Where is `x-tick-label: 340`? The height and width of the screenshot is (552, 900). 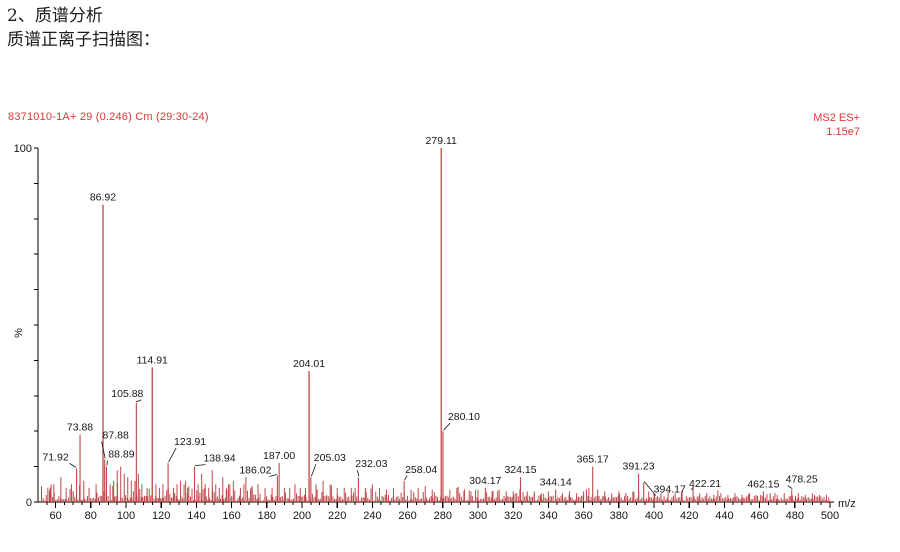
x-tick-label: 340 is located at coordinates (548, 516).